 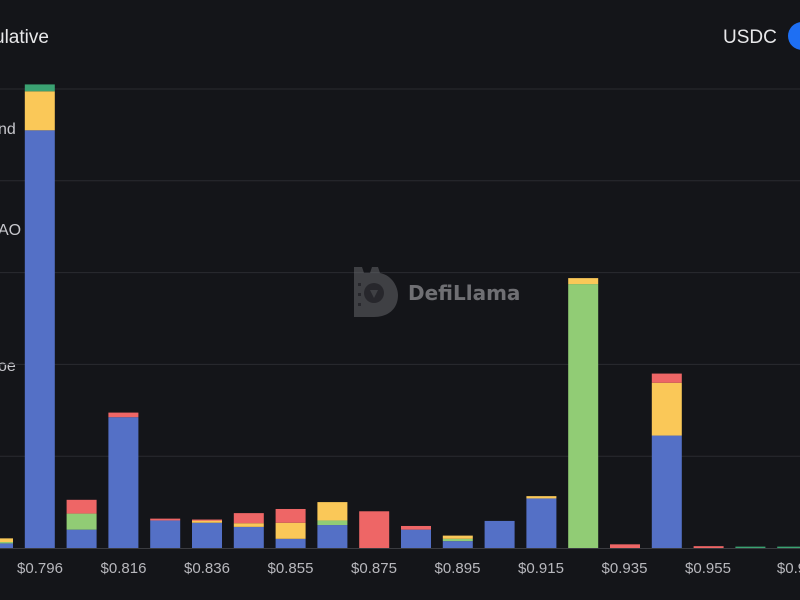 What do you see at coordinates (464, 293) in the screenshot?
I see `watermark-text: DefiLlama` at bounding box center [464, 293].